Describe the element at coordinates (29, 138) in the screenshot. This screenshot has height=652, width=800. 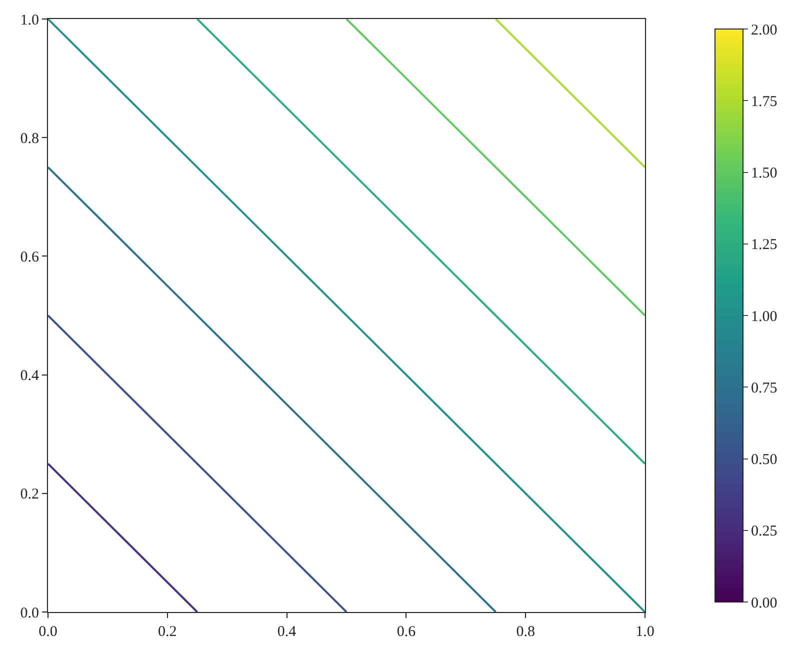
I see `y-tick-label: 0.8` at that location.